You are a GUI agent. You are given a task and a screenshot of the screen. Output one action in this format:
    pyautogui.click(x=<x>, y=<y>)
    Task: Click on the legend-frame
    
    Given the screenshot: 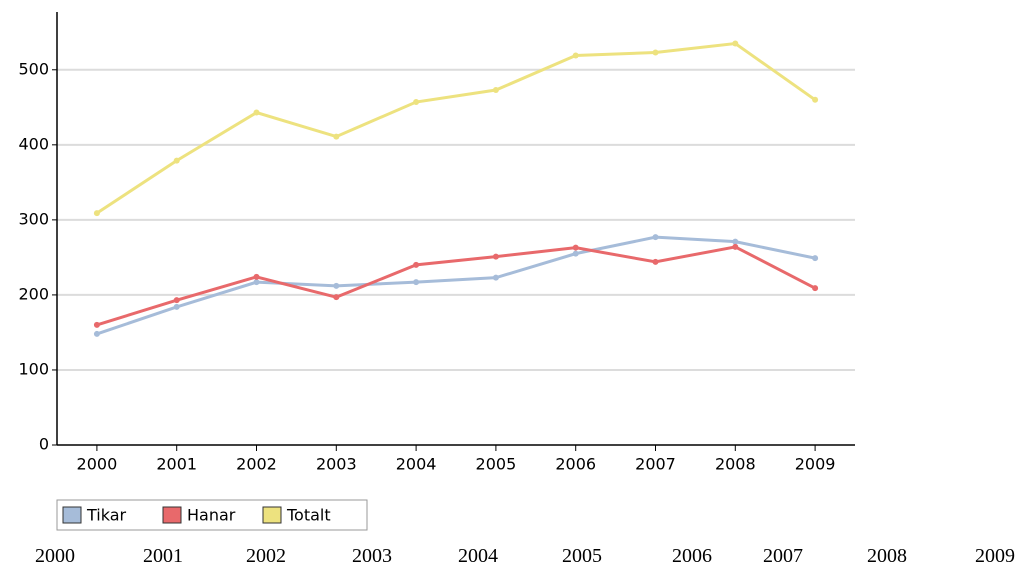 What is the action you would take?
    pyautogui.click(x=212, y=515)
    